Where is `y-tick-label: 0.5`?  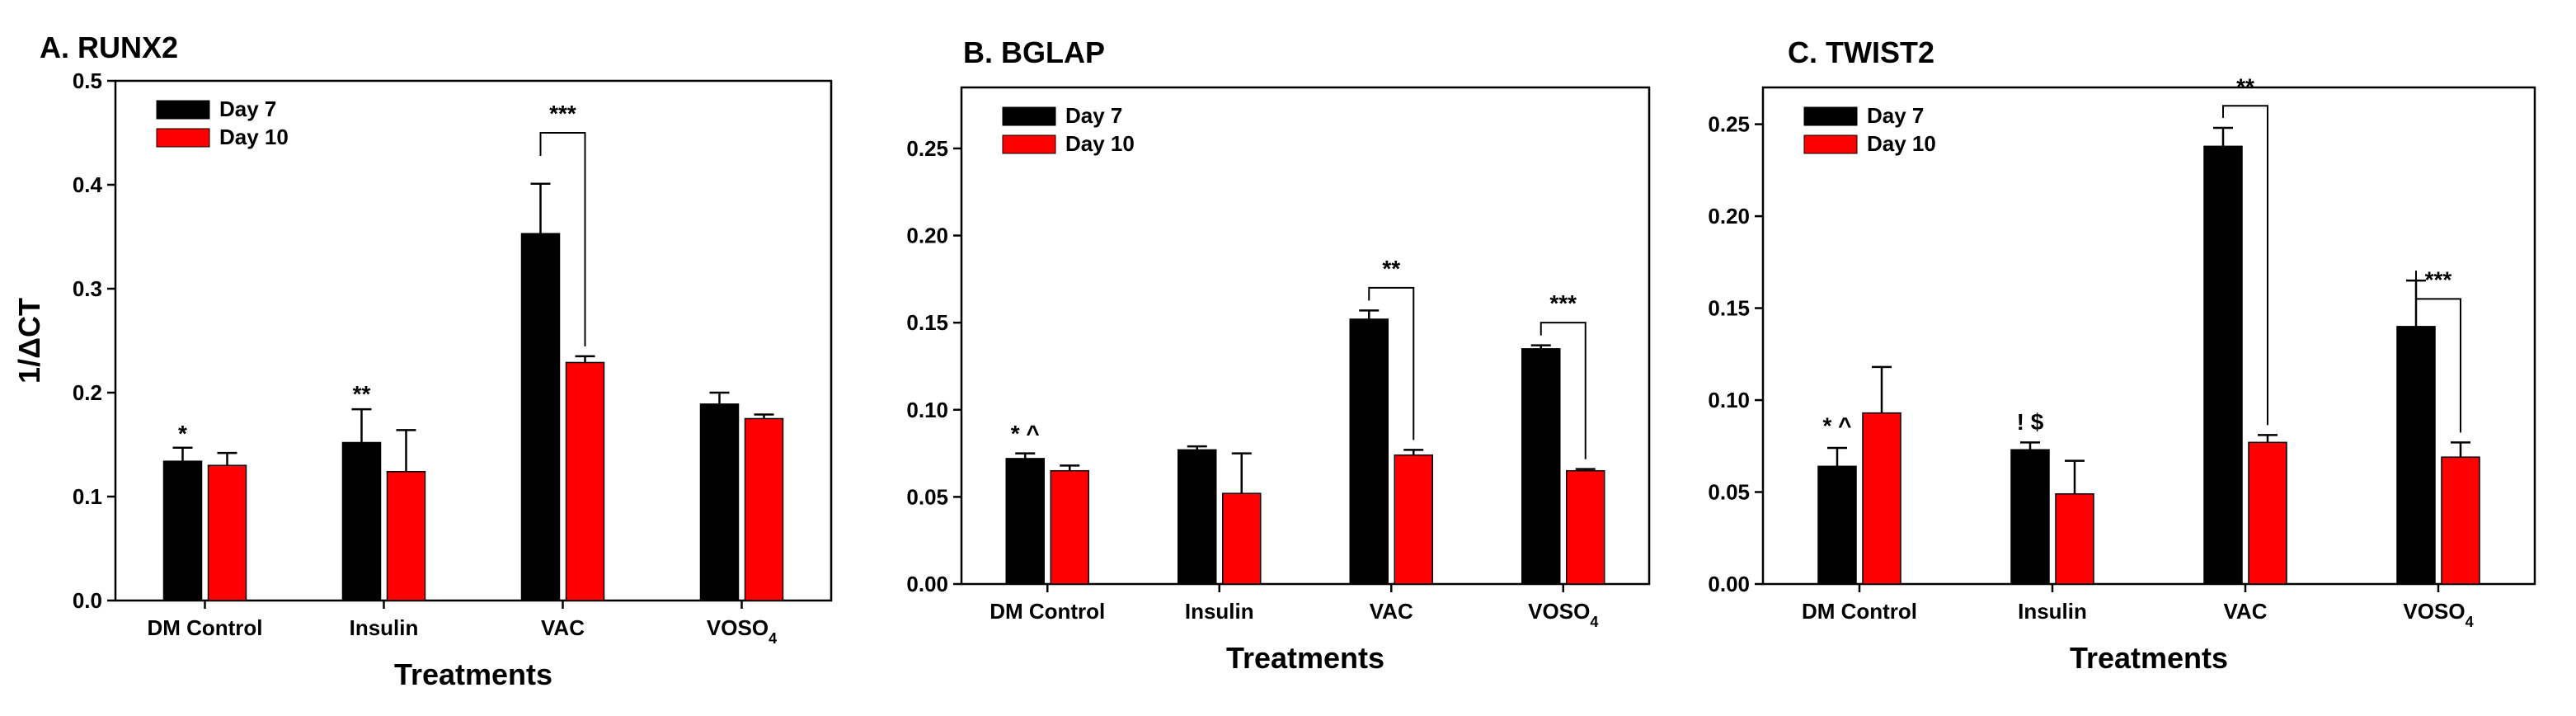 y-tick-label: 0.5 is located at coordinates (87, 81).